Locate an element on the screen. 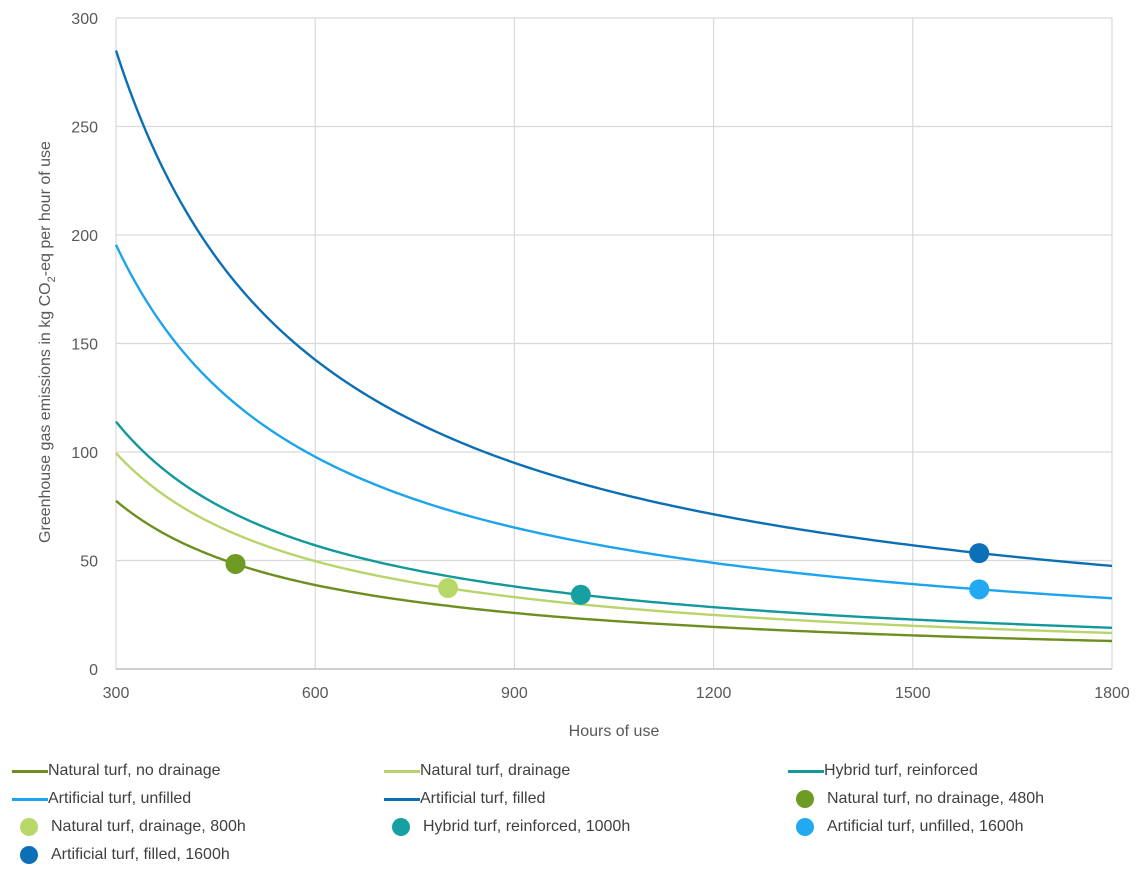 This screenshot has width=1144, height=872. legend-label: Natural turf, drainage, 800h is located at coordinates (148, 826).